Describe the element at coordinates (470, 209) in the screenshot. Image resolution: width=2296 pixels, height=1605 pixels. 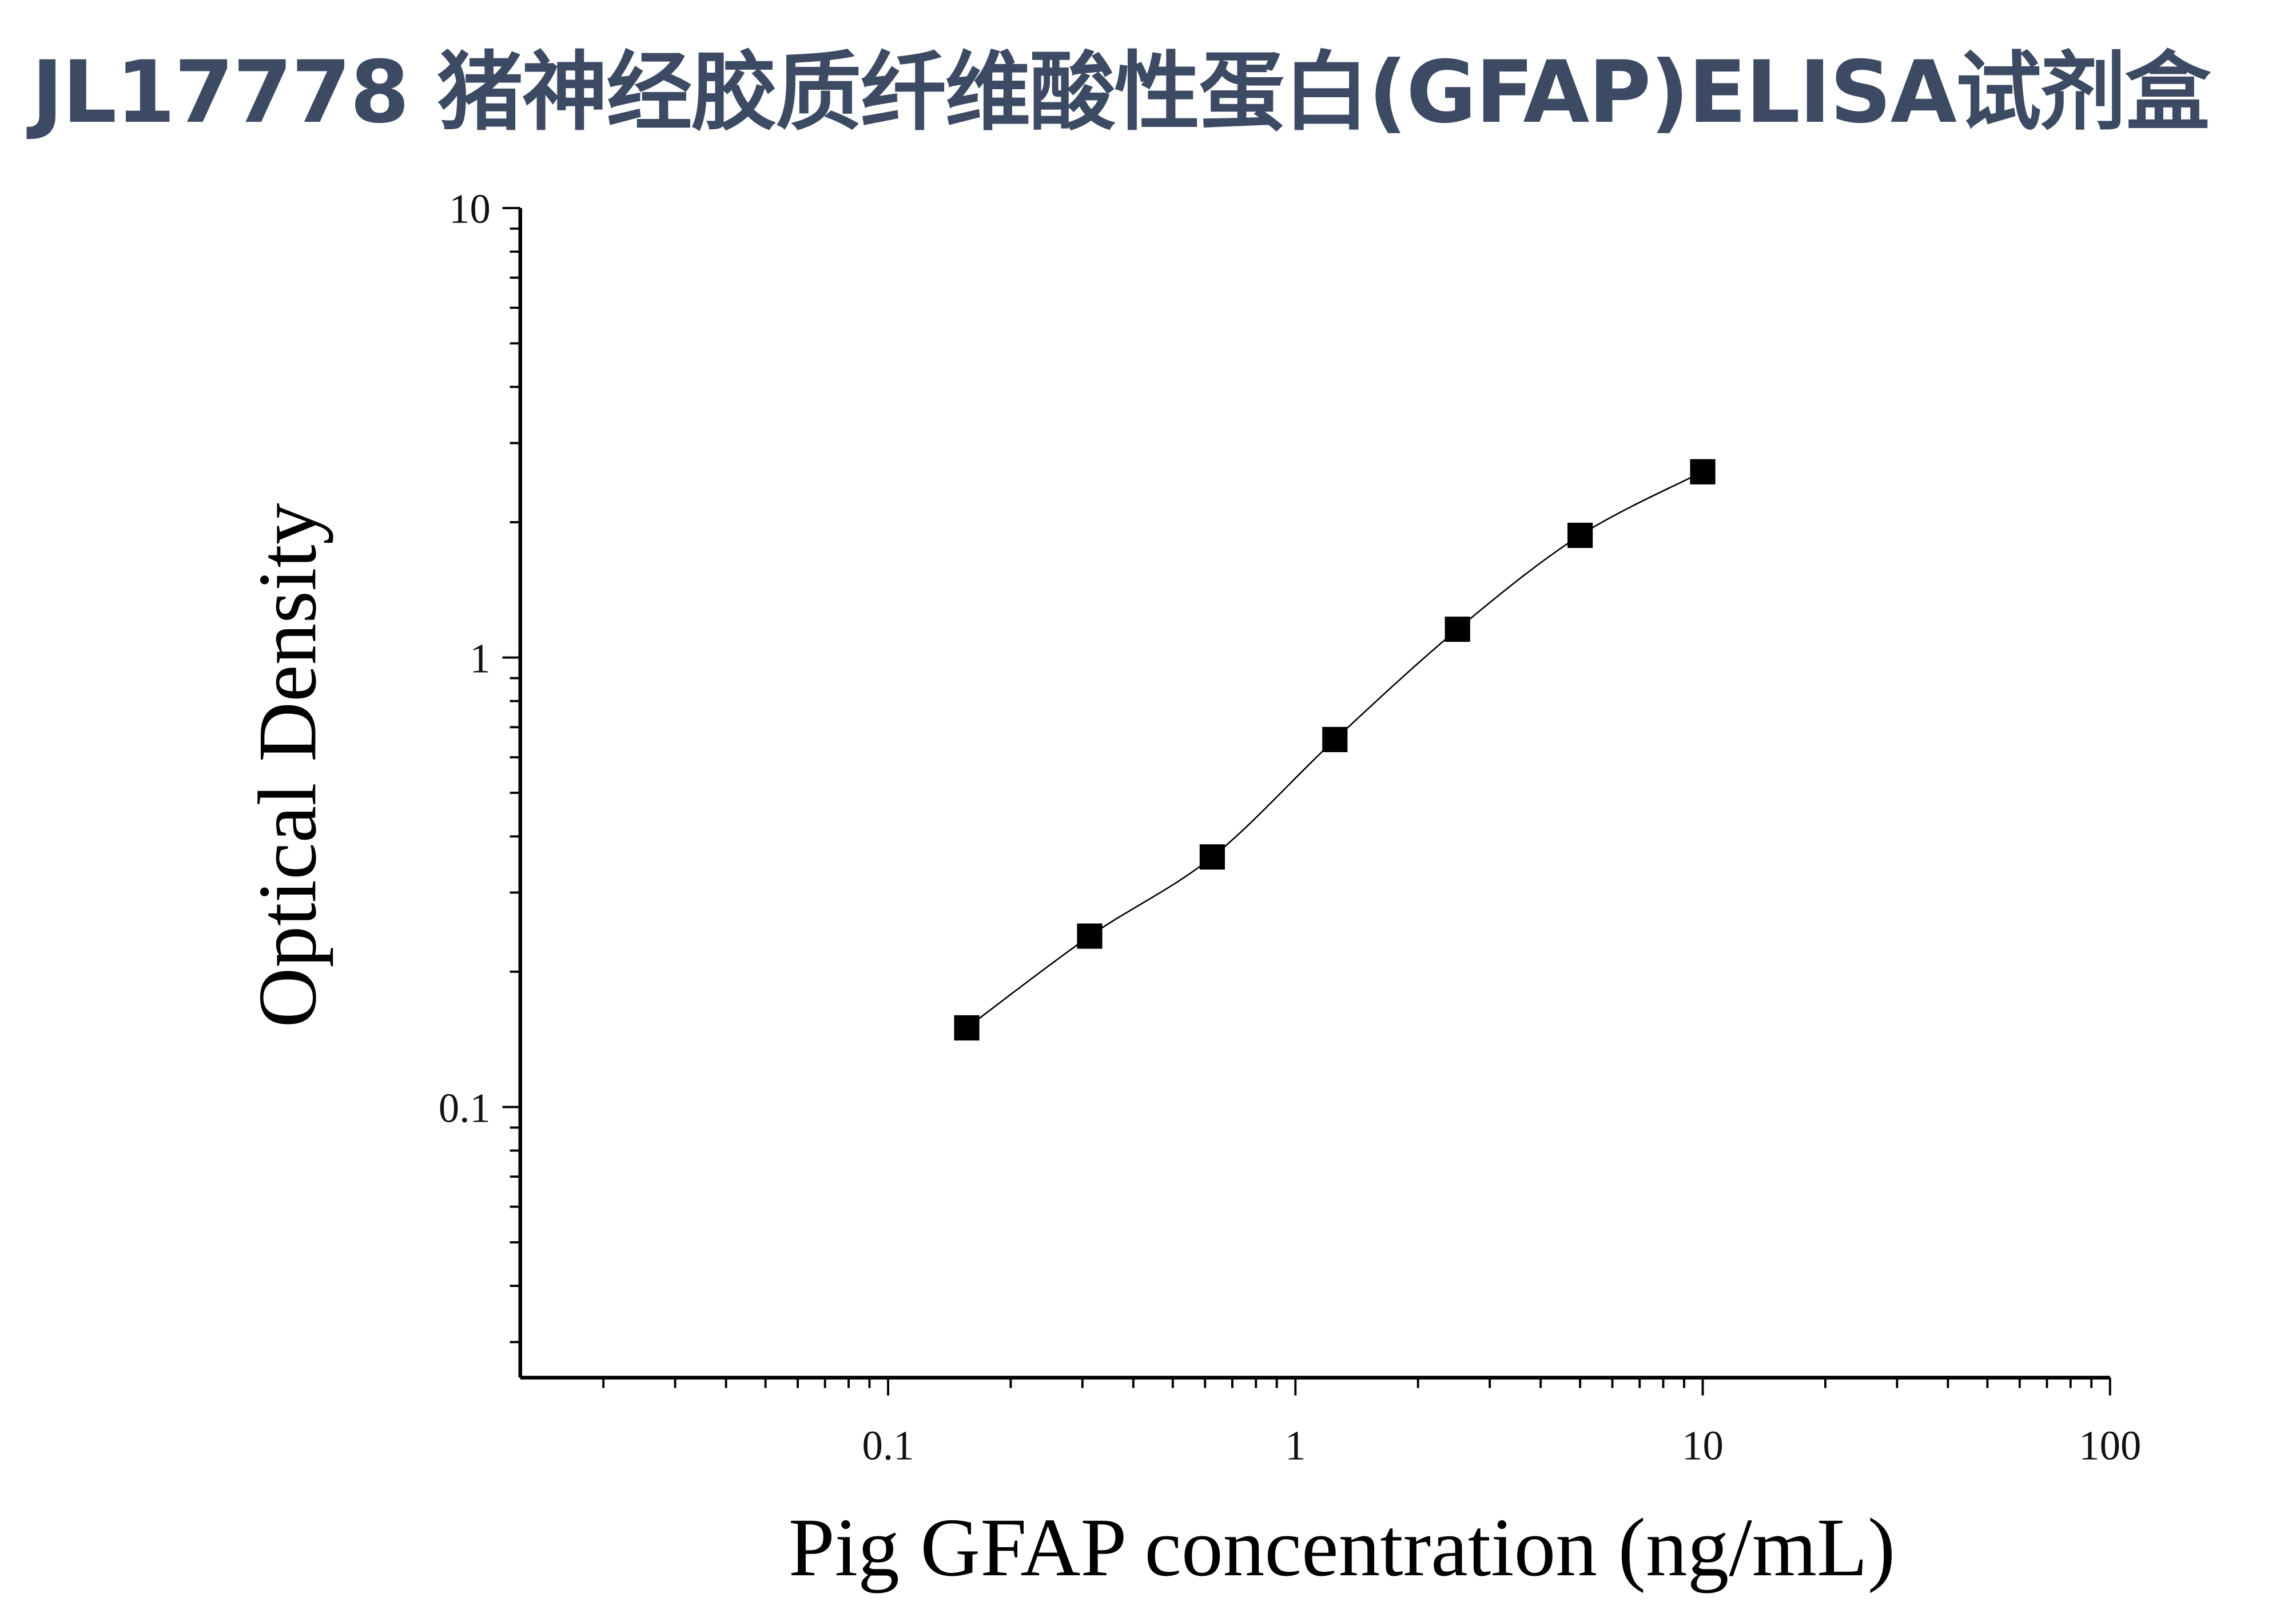
I see `y-tick-label: 10` at that location.